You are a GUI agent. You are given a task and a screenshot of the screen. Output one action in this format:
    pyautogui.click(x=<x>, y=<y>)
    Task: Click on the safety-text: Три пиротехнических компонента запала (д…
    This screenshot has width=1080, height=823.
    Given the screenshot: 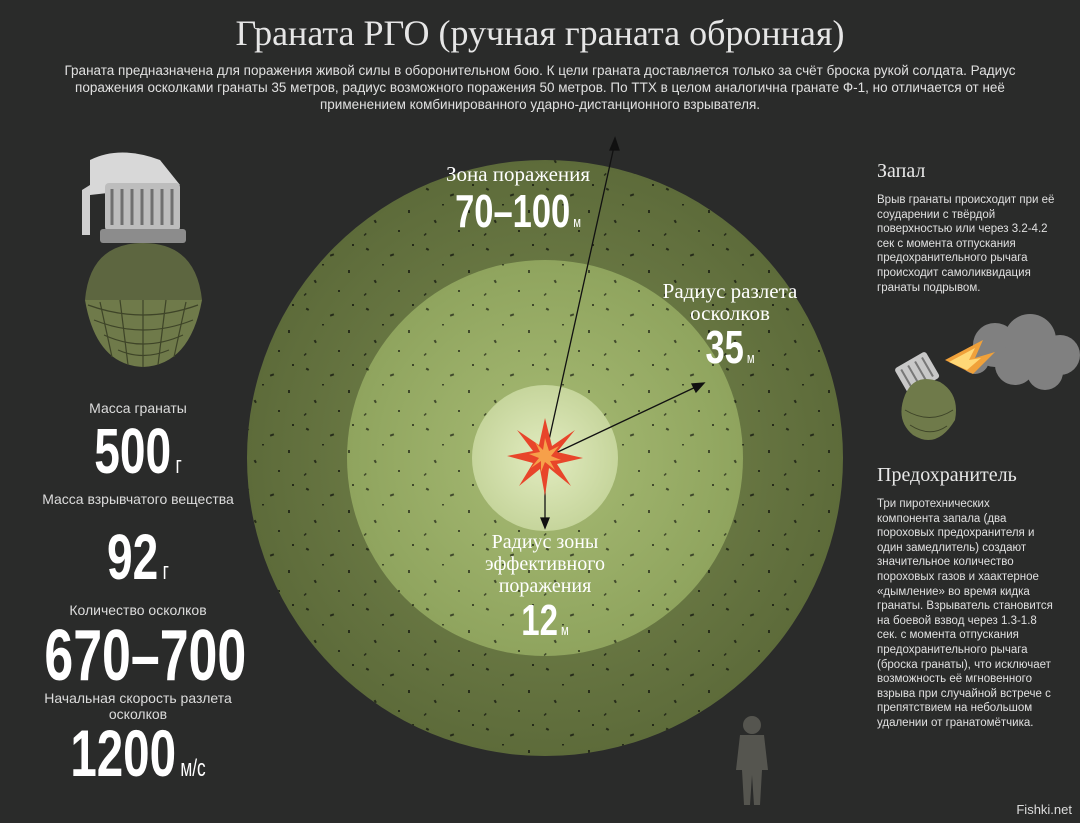 What is the action you would take?
    pyautogui.click(x=965, y=613)
    